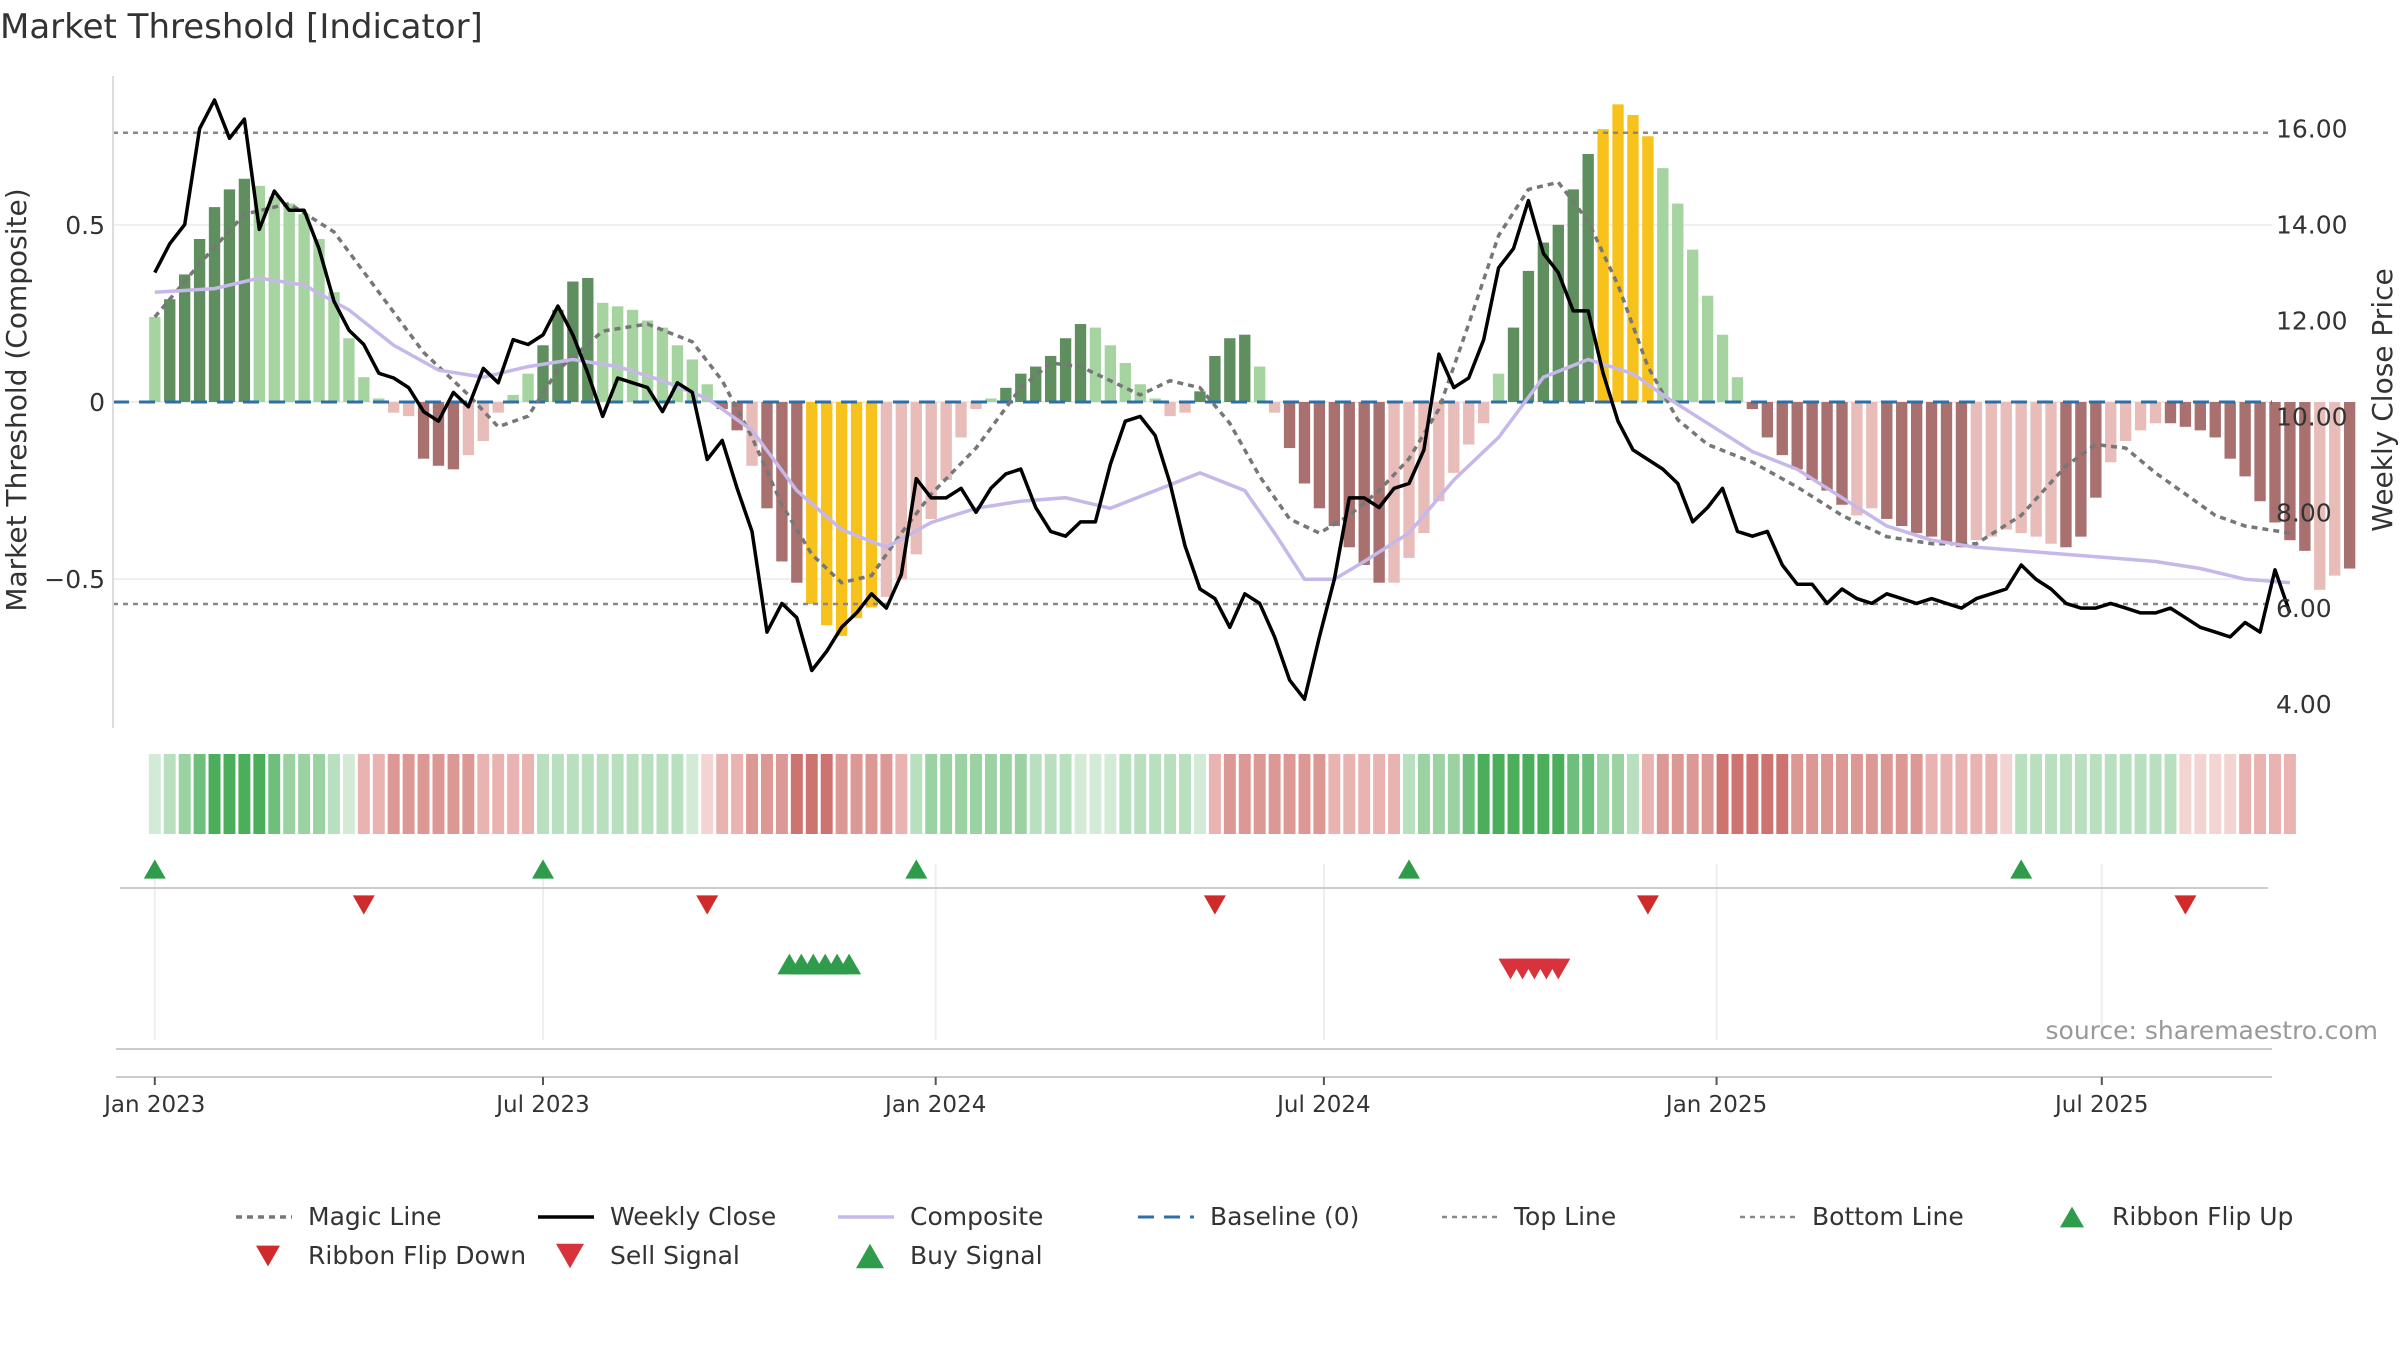  Describe the element at coordinates (85, 225) in the screenshot. I see `y-tick-label-left: 0.5` at that location.